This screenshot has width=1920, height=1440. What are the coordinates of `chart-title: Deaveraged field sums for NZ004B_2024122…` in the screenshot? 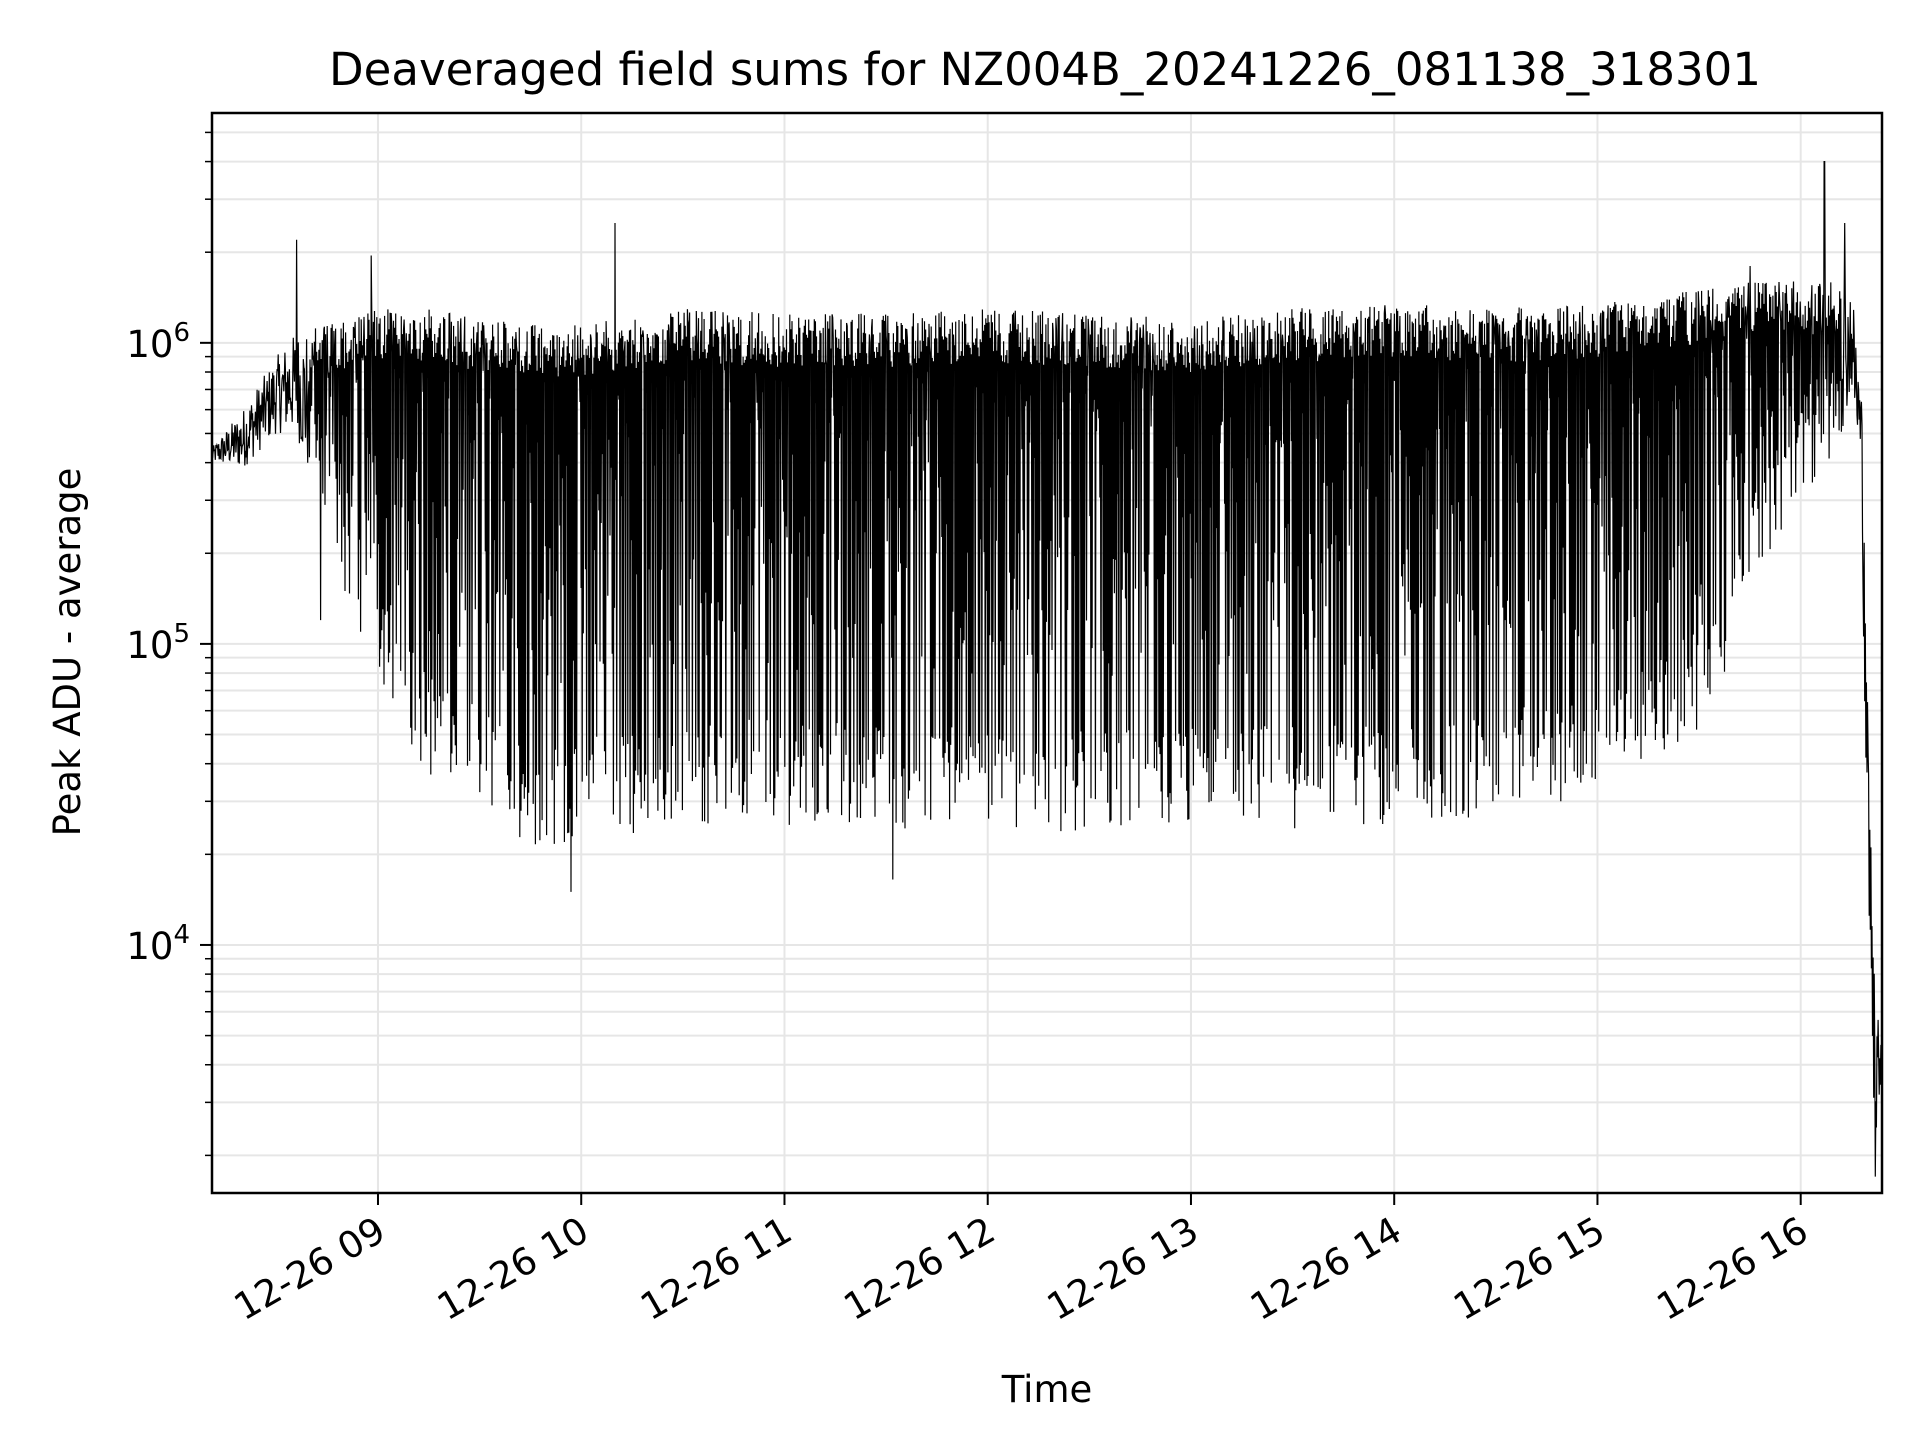 It's located at (1045, 69).